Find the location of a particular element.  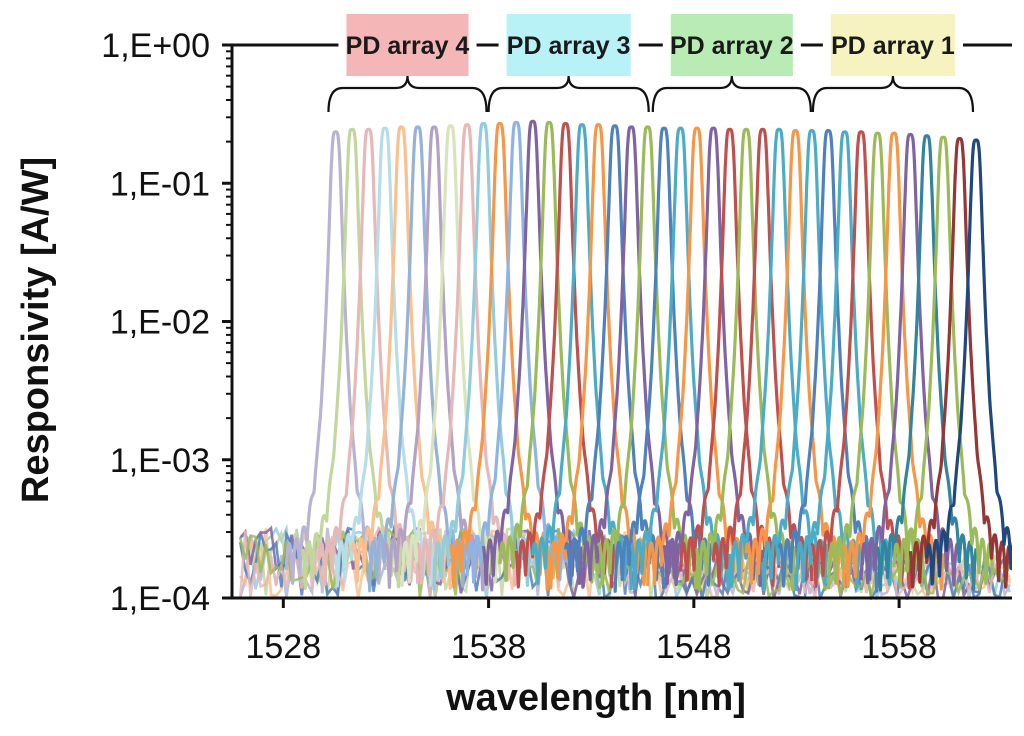

channel-curve-ch27 is located at coordinates (762, 357).